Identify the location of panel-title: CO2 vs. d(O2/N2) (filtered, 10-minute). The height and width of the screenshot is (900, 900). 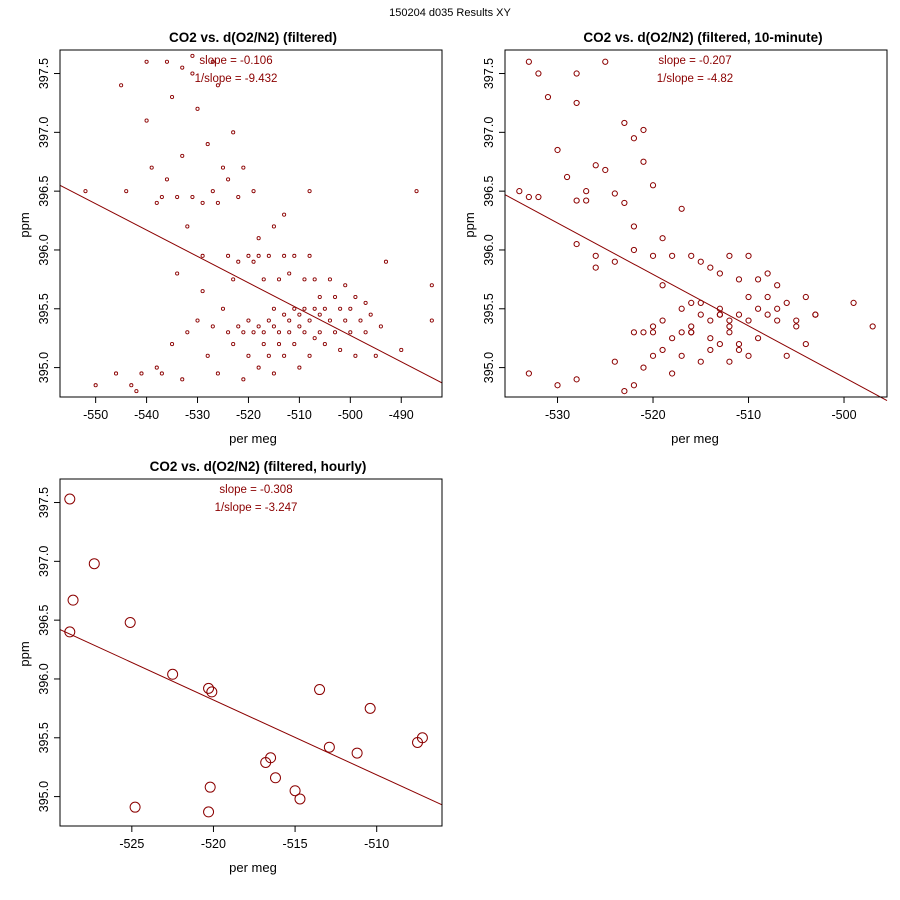
(702, 37).